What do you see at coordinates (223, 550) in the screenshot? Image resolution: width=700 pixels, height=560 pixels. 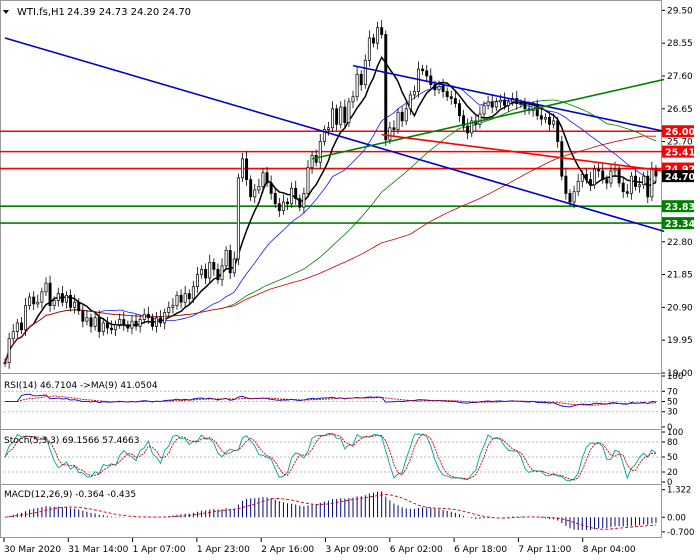 I see `time-tick-label: 1 Apr 23:00` at bounding box center [223, 550].